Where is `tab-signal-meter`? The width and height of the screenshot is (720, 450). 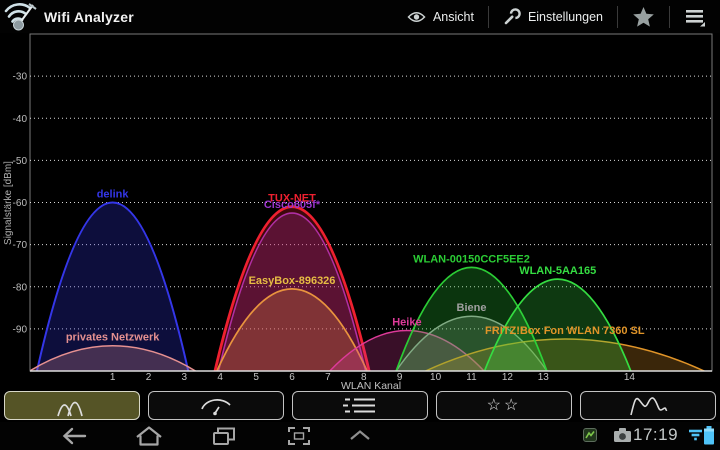 tab-signal-meter is located at coordinates (216, 405).